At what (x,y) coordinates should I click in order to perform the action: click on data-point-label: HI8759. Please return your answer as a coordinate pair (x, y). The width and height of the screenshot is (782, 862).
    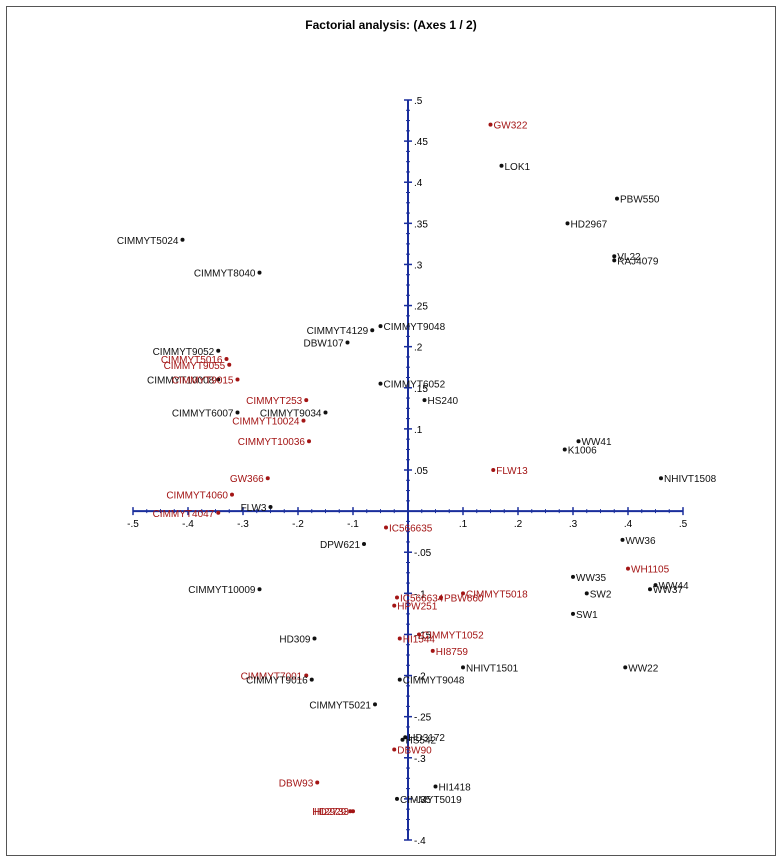
    Looking at the image, I should click on (452, 652).